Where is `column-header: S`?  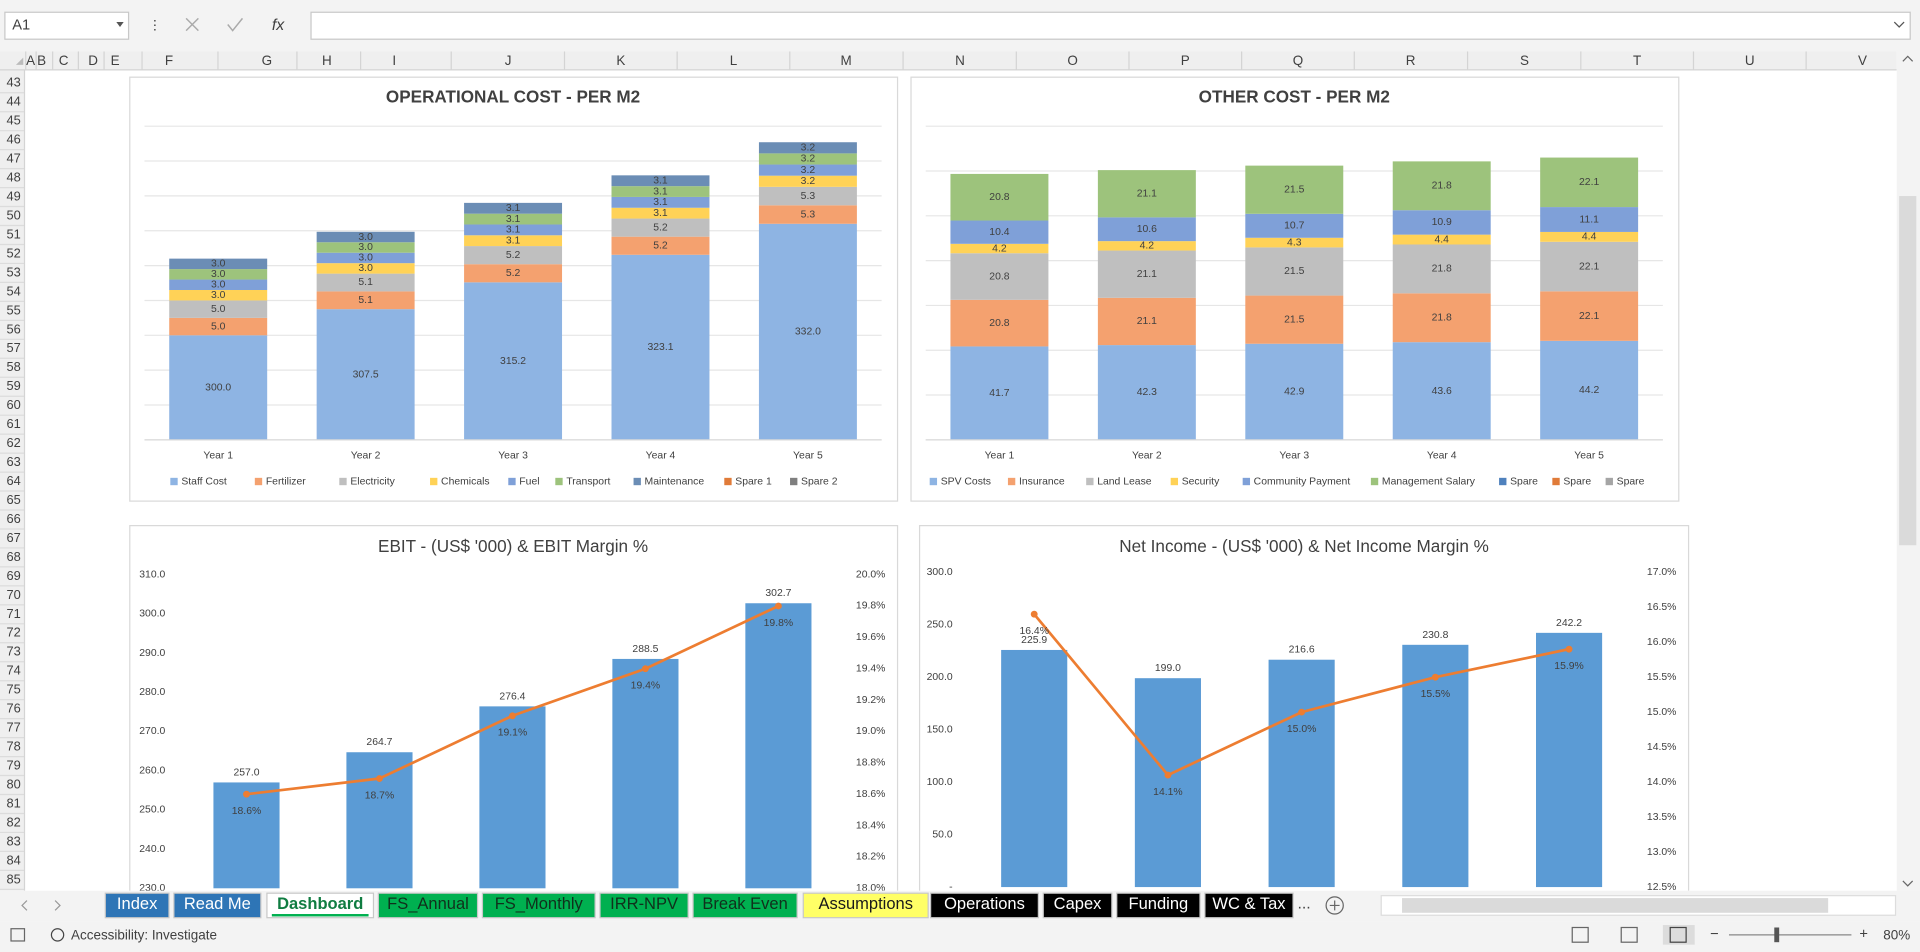
column-header: S is located at coordinates (1524, 60).